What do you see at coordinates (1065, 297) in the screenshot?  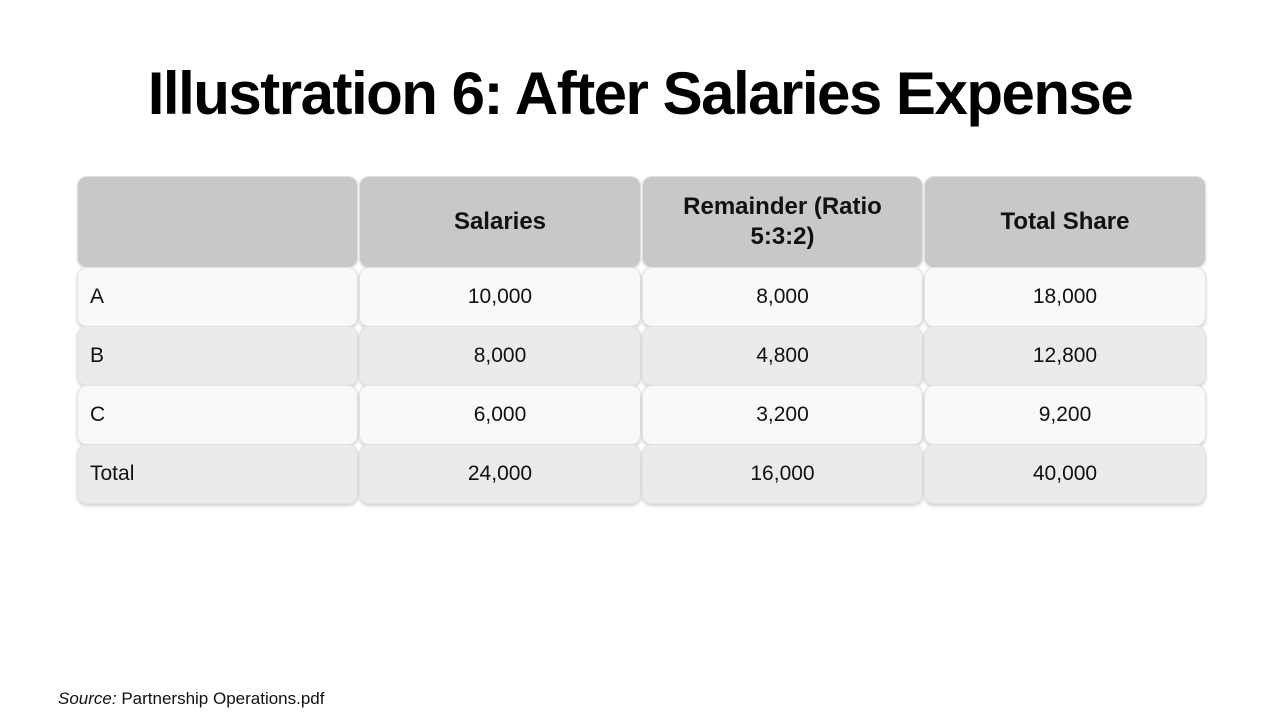 I see `cell-a-total-share: 18,000` at bounding box center [1065, 297].